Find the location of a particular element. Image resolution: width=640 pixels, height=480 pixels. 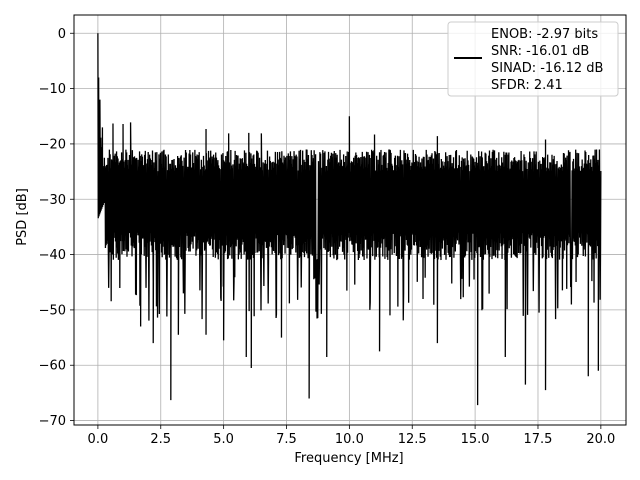

x-tick-label: 17.5 is located at coordinates (538, 439).